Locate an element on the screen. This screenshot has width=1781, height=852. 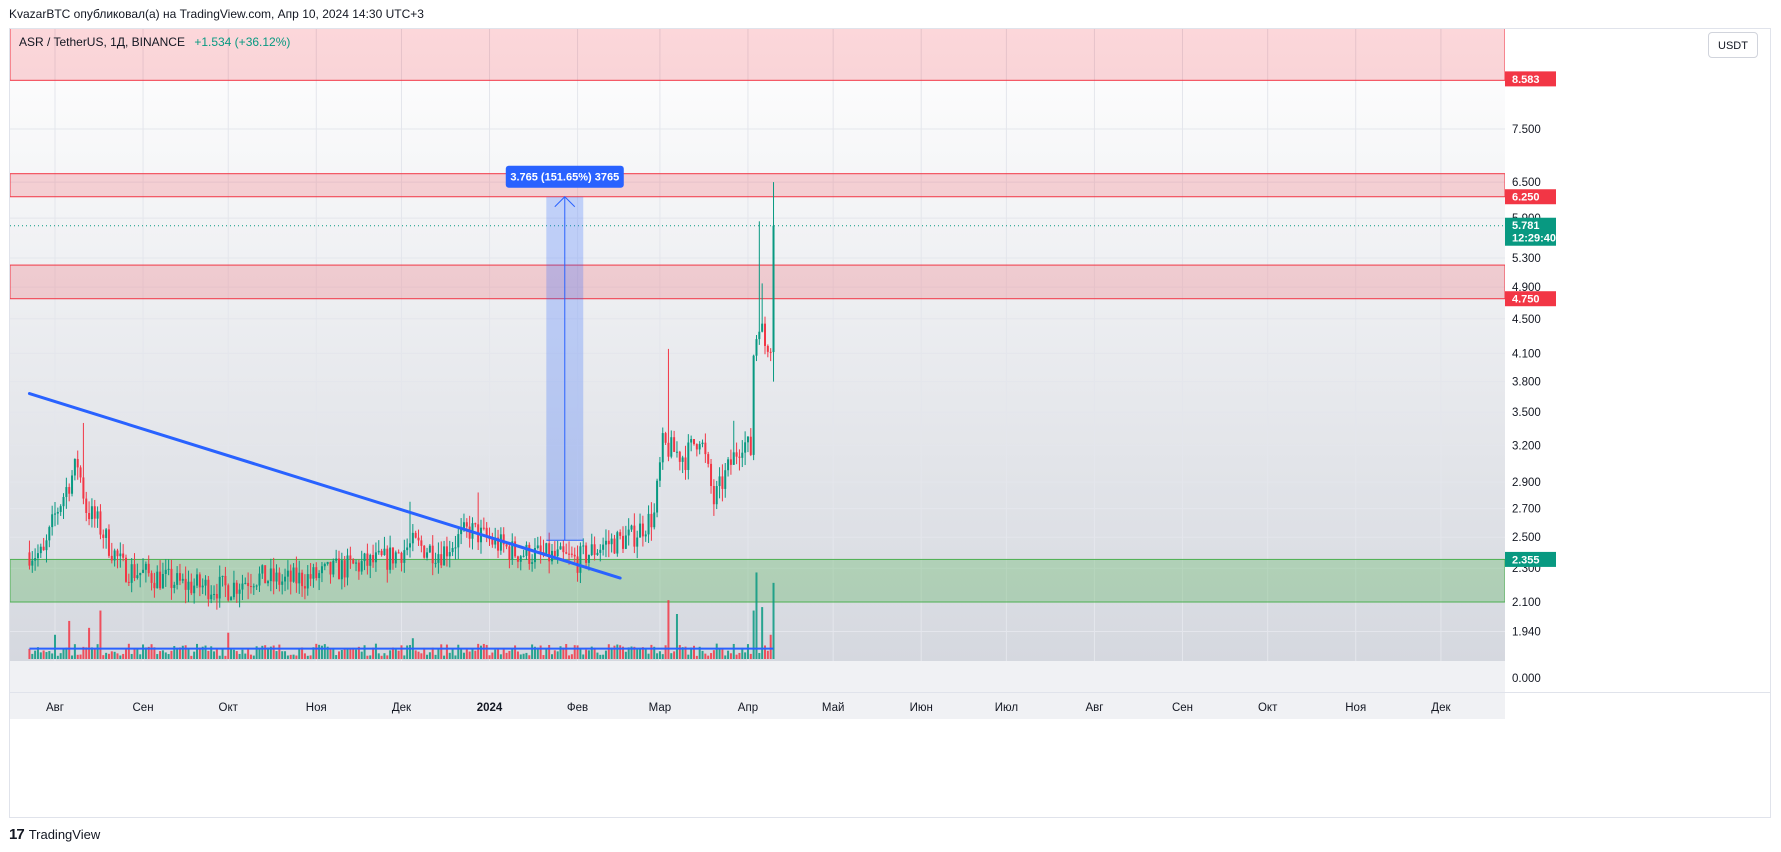
price-tag is located at coordinates (1530, 197).